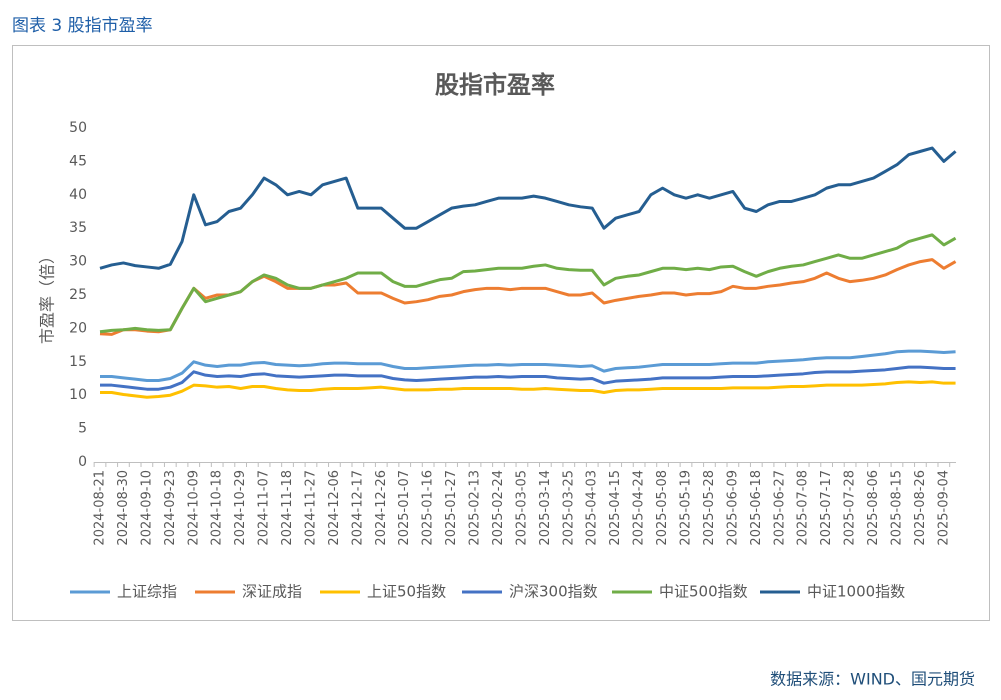 The height and width of the screenshot is (700, 1001). I want to click on x-tick-label: 2024-08-30, so click(123, 508).